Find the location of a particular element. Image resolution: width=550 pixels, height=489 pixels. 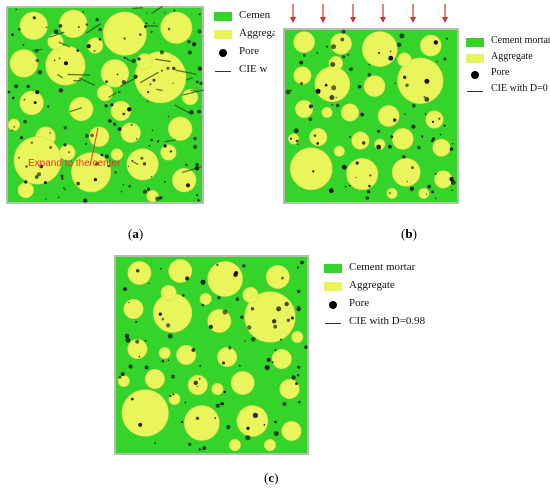

panel-a: Expand to the center is located at coordinates (105, 105).